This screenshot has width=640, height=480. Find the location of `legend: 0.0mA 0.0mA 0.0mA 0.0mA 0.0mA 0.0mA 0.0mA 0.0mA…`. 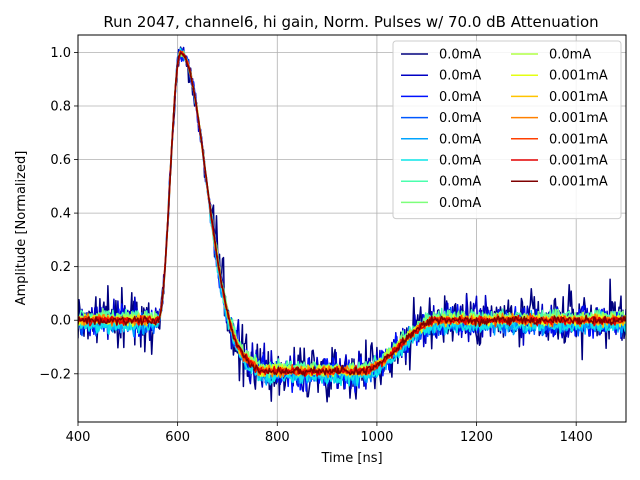

legend: 0.0mA 0.0mA 0.0mA 0.0mA 0.0mA 0.0mA 0.0mA 0.0mA… is located at coordinates (507, 130).